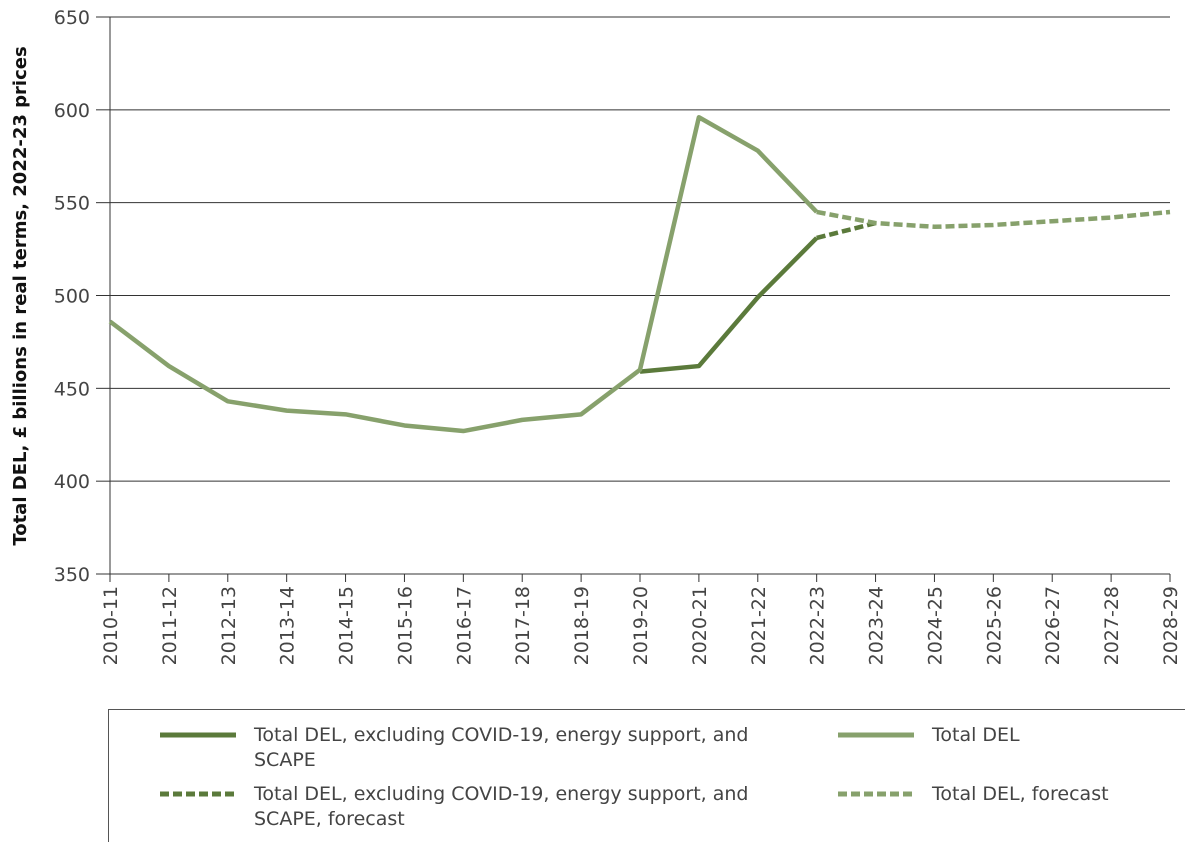 The image size is (1185, 842). I want to click on y-tick-label: 650, so click(72, 18).